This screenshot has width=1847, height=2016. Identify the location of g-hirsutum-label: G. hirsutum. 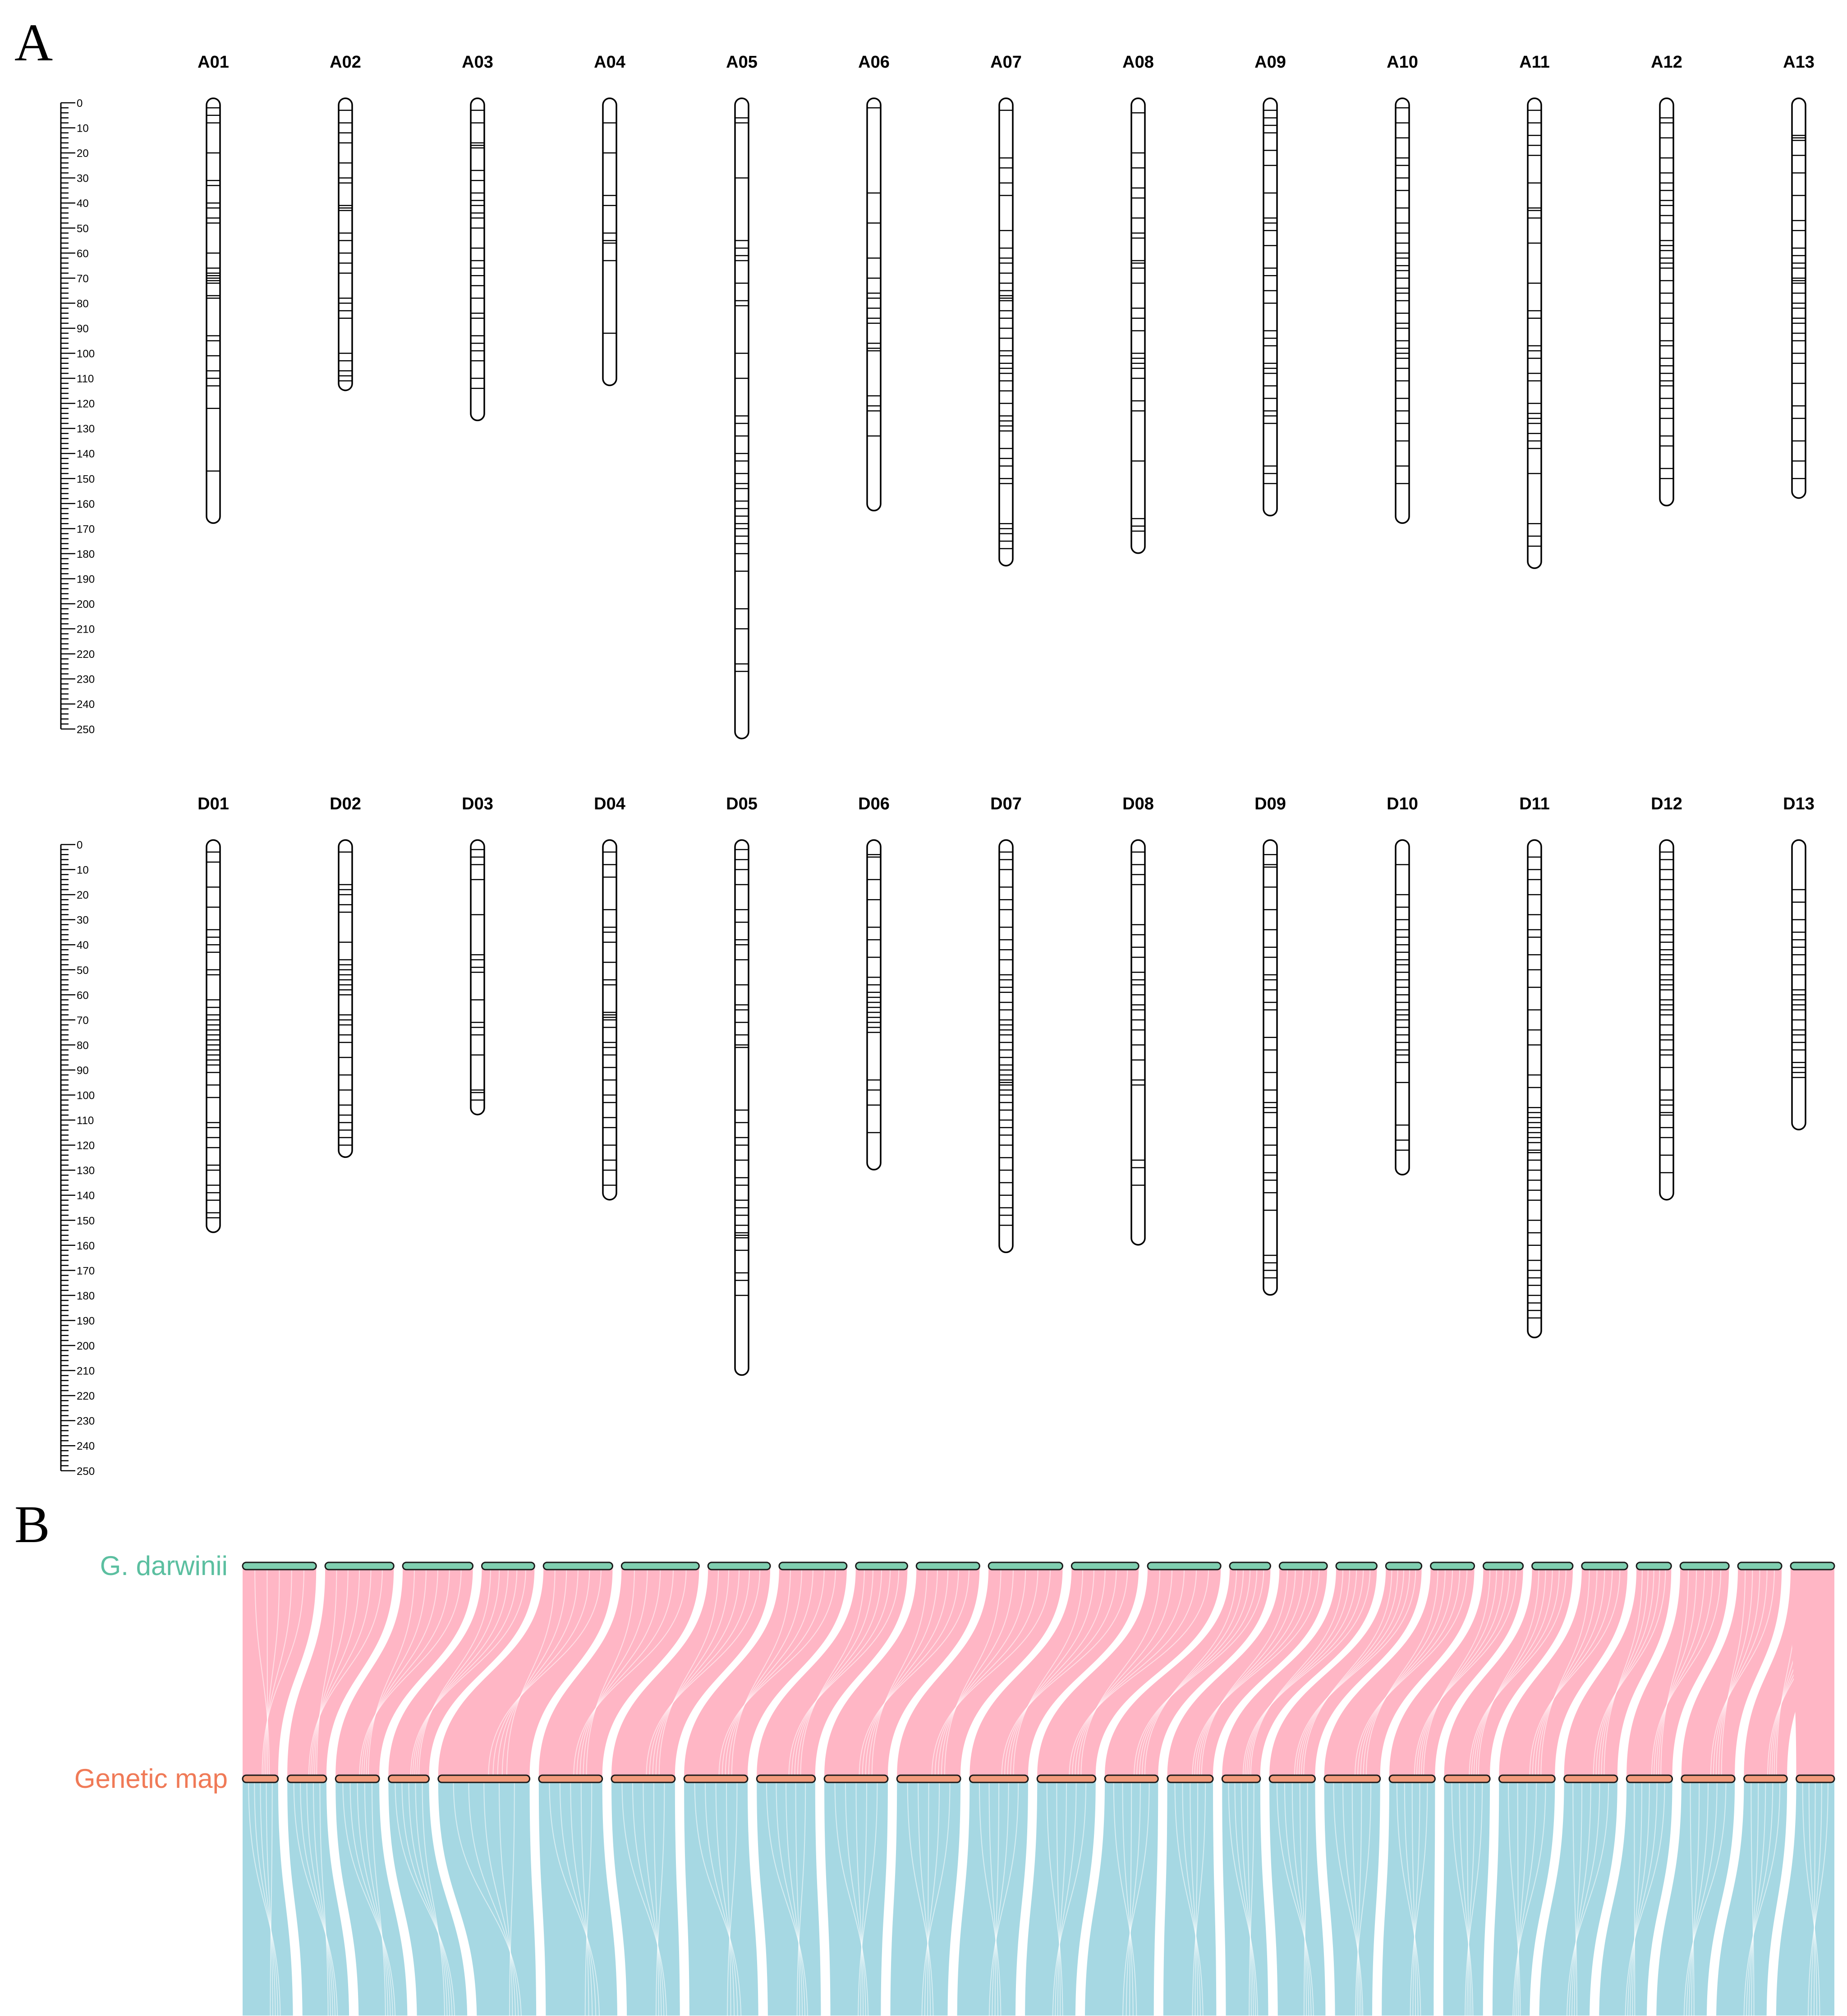
(158, 2015).